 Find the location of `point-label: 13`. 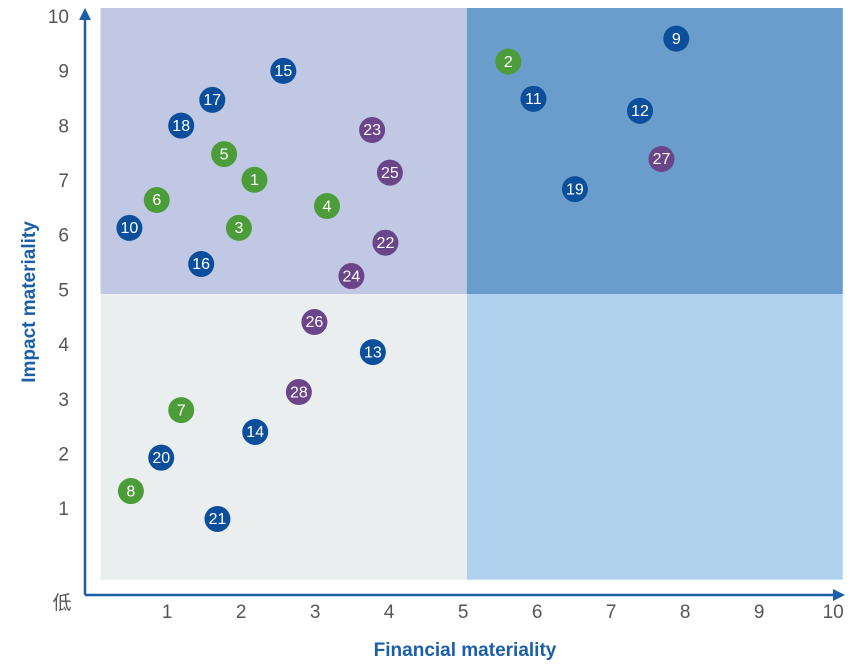

point-label: 13 is located at coordinates (373, 352).